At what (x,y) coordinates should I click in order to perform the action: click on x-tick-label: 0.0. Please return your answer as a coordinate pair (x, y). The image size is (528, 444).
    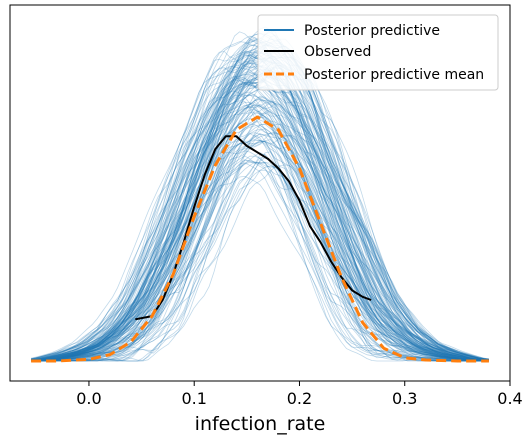
    Looking at the image, I should click on (88, 398).